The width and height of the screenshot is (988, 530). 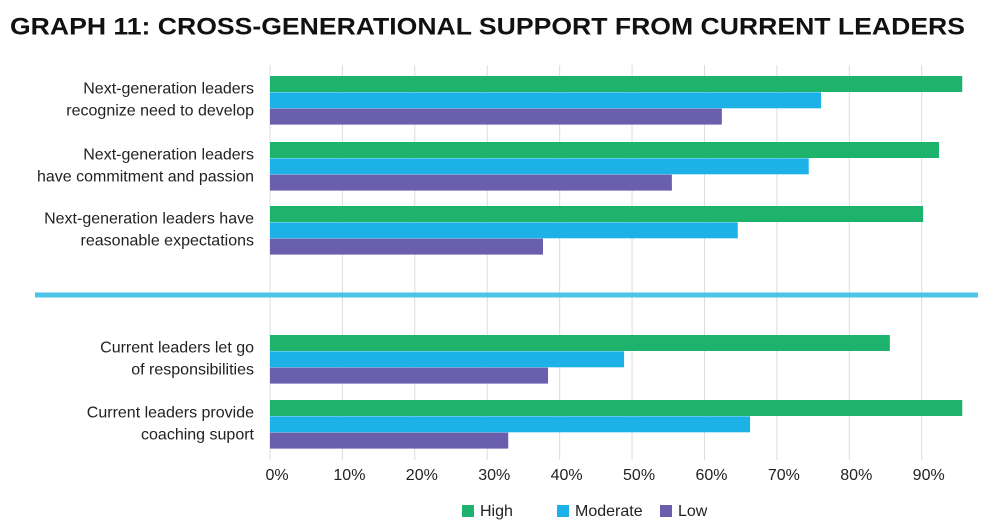 I want to click on x-tick-label: 80%, so click(x=856, y=475).